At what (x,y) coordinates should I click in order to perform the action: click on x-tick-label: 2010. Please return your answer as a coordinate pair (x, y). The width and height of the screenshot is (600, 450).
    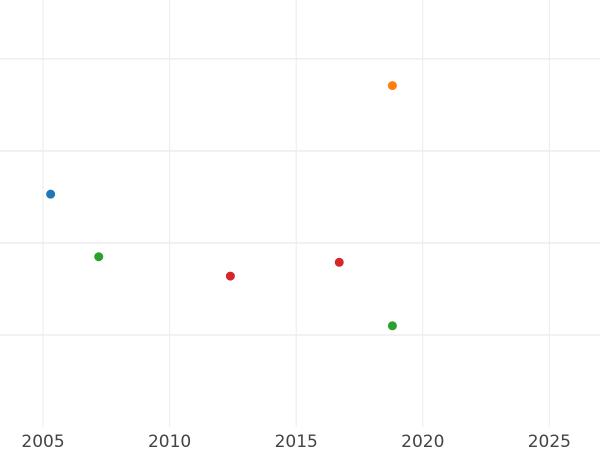
    Looking at the image, I should click on (169, 441).